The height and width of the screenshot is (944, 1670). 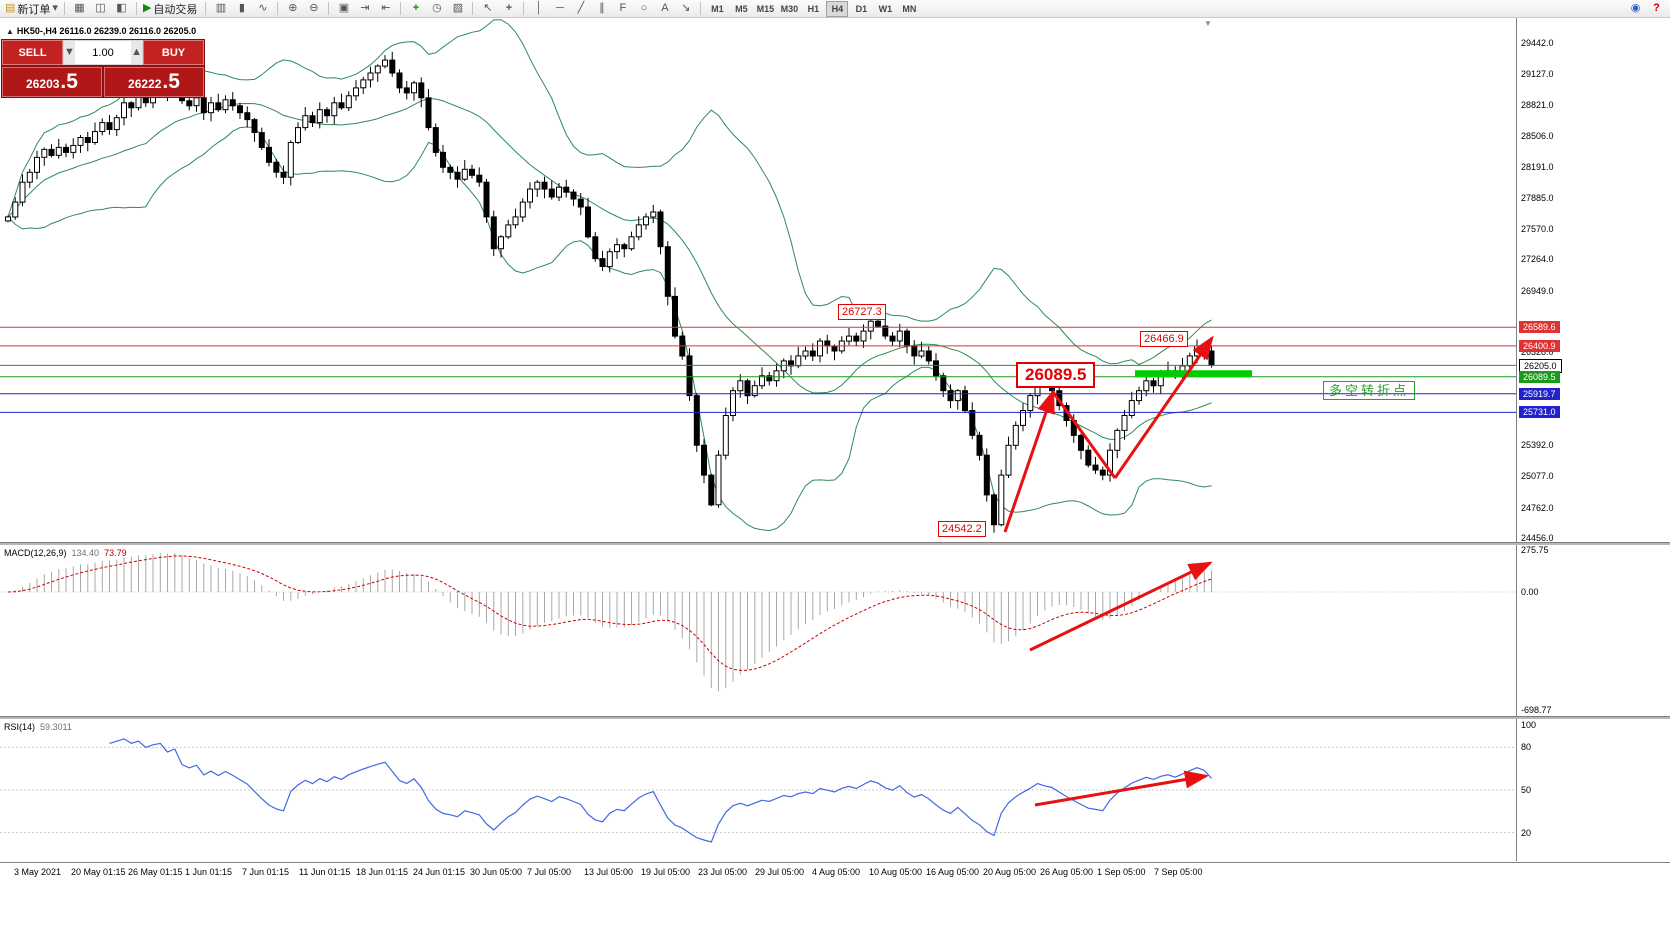 I want to click on channel-button: ∥, so click(x=601, y=9).